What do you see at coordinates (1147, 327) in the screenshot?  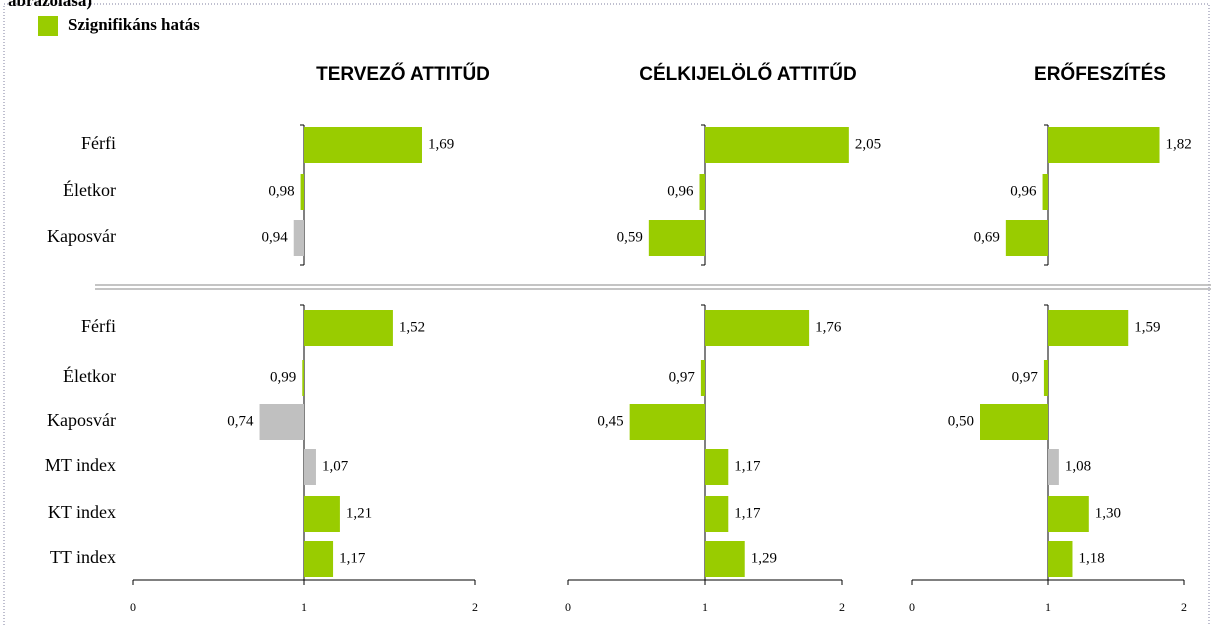 I see `value-label: 1,59` at bounding box center [1147, 327].